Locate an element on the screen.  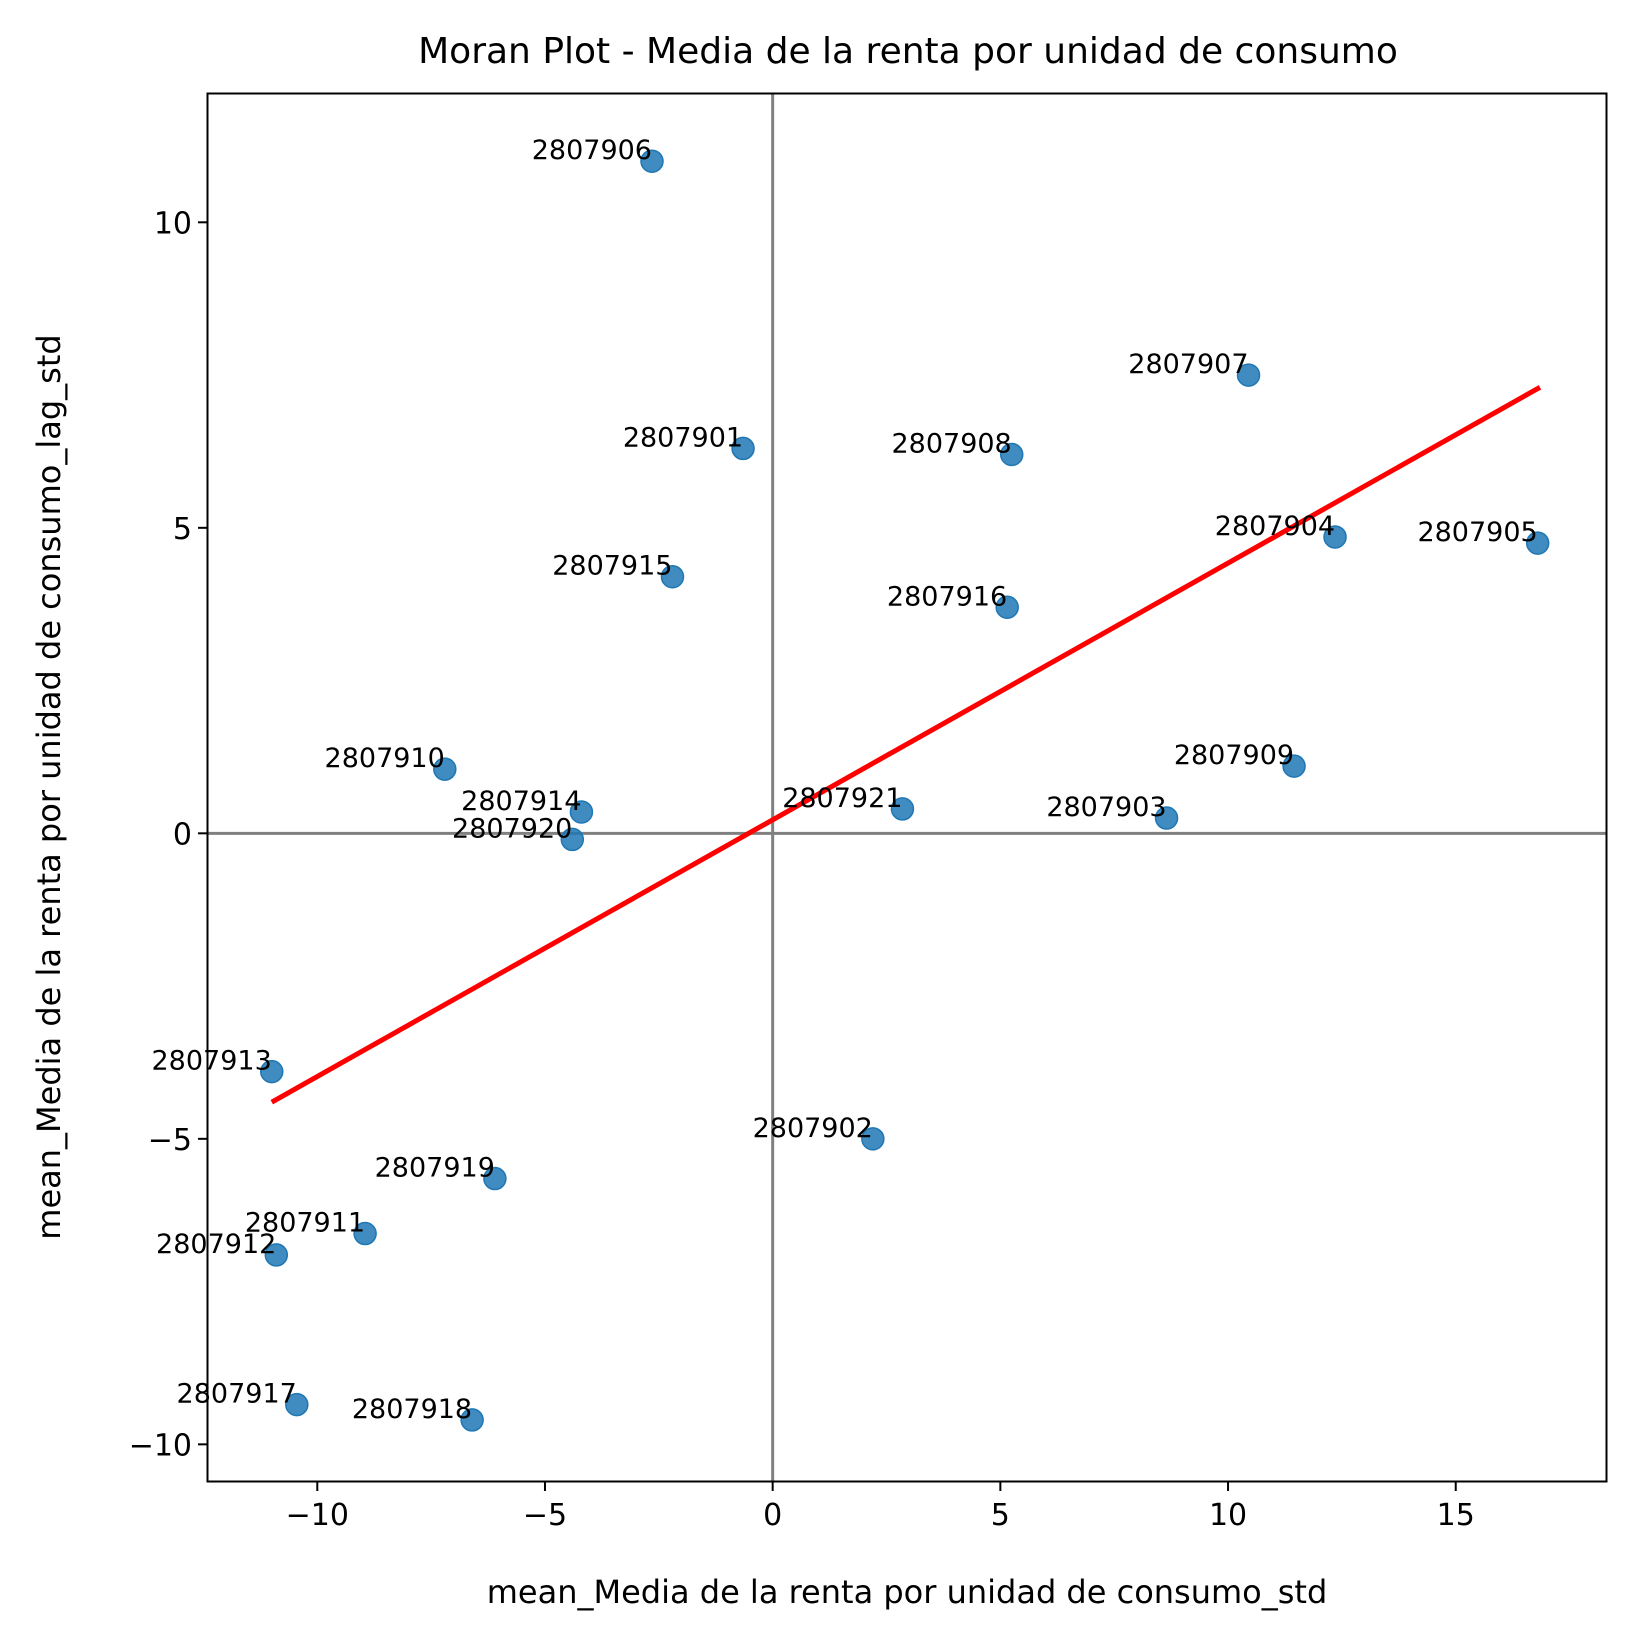
point-label: 2807914 is located at coordinates (521, 801).